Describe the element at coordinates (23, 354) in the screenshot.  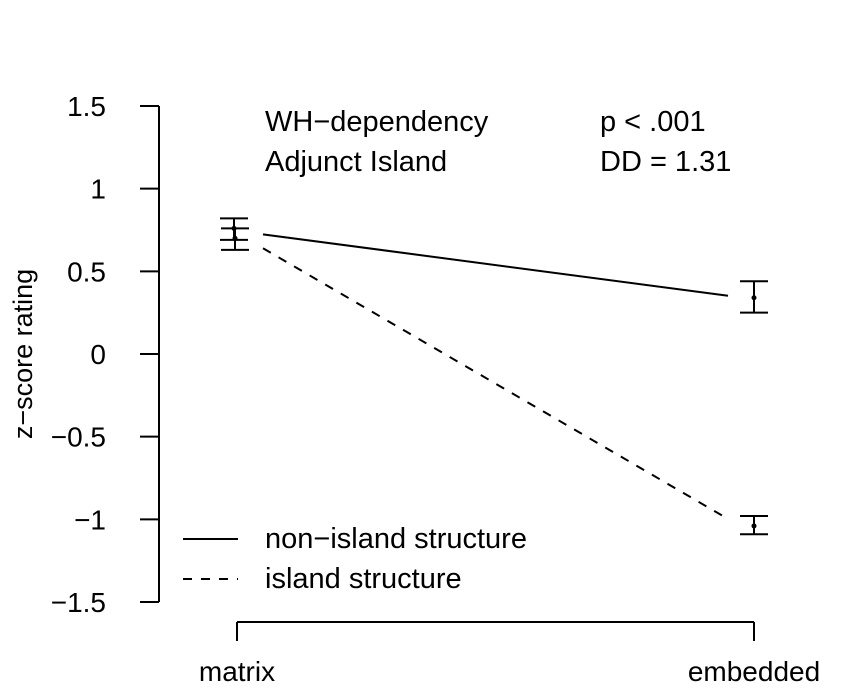
I see `y-axis-label: z−score rating` at that location.